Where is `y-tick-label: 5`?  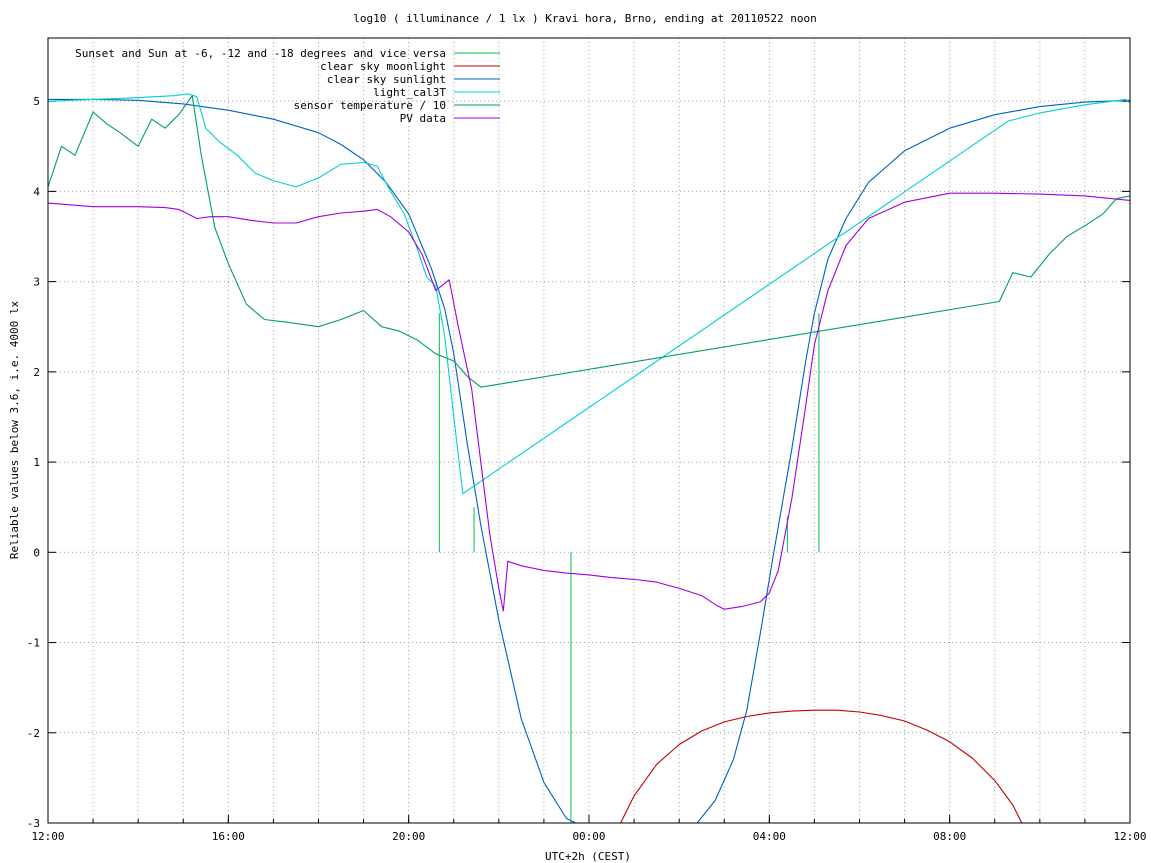
y-tick-label: 5 is located at coordinates (36, 101).